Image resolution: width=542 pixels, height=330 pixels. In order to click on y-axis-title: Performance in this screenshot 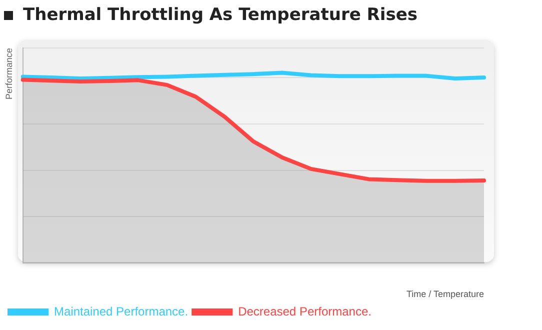, I will do `click(9, 74)`.